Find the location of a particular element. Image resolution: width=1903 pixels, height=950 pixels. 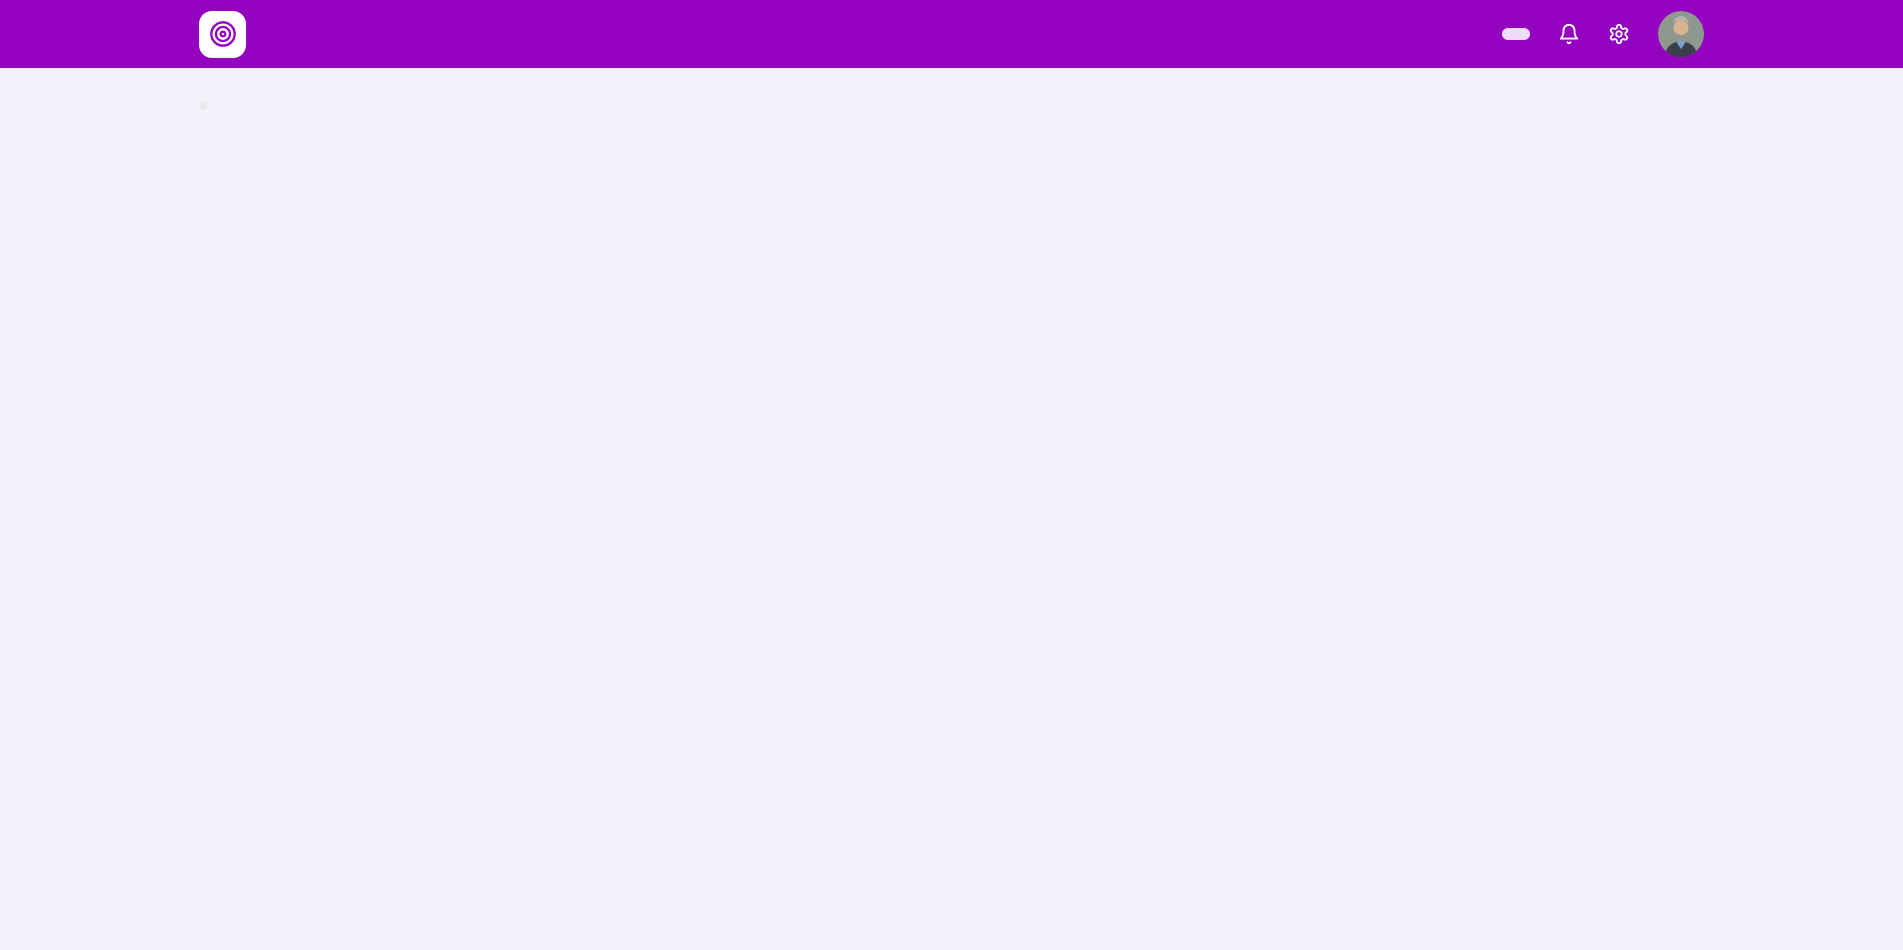

gear-icon is located at coordinates (1619, 34).